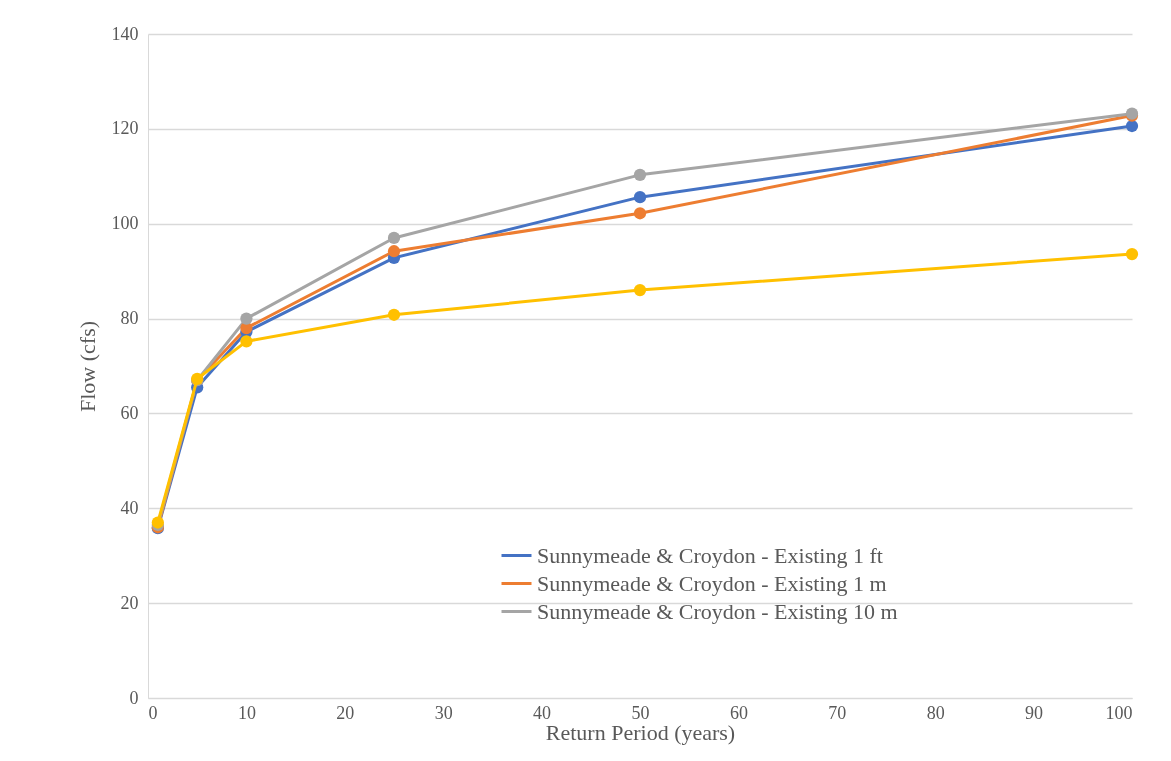 Image resolution: width=1171 pixels, height=761 pixels. Describe the element at coordinates (153, 712) in the screenshot. I see `x-tick-label: 0` at that location.